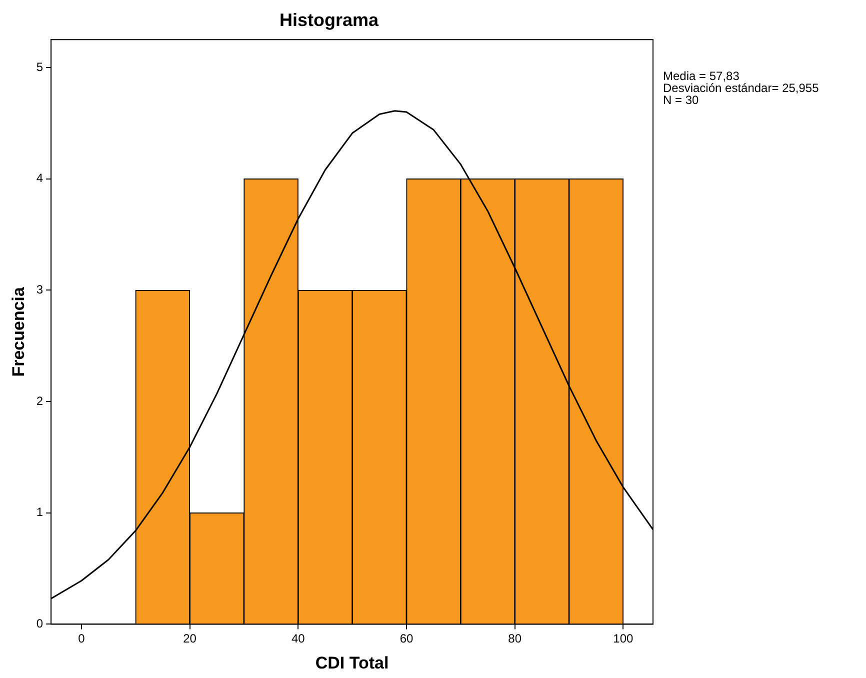  What do you see at coordinates (329, 20) in the screenshot?
I see `chart-title: Histograma` at bounding box center [329, 20].